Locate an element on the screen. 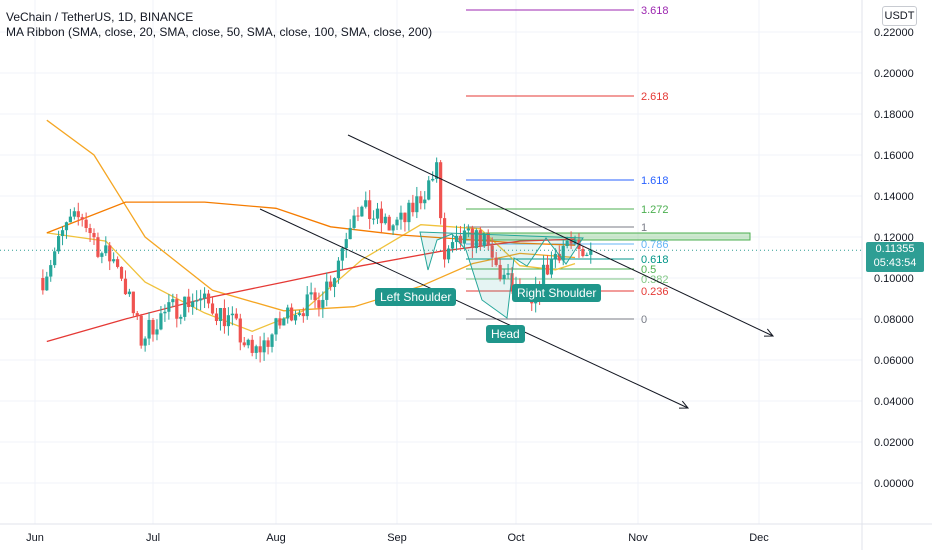 Image resolution: width=932 pixels, height=550 pixels. right-shoulder-label: Right Shoulder is located at coordinates (557, 293).